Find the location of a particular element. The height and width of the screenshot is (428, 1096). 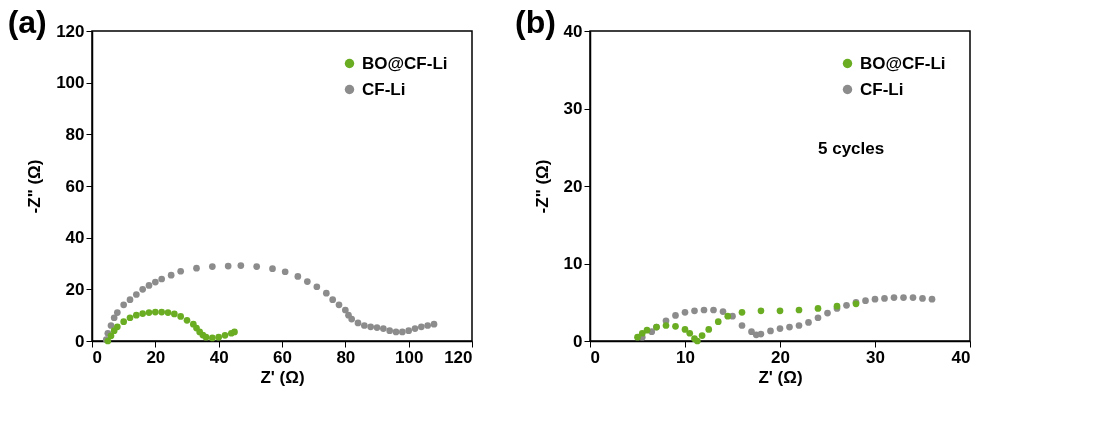

y-tick-label: 20 is located at coordinates (75, 289).